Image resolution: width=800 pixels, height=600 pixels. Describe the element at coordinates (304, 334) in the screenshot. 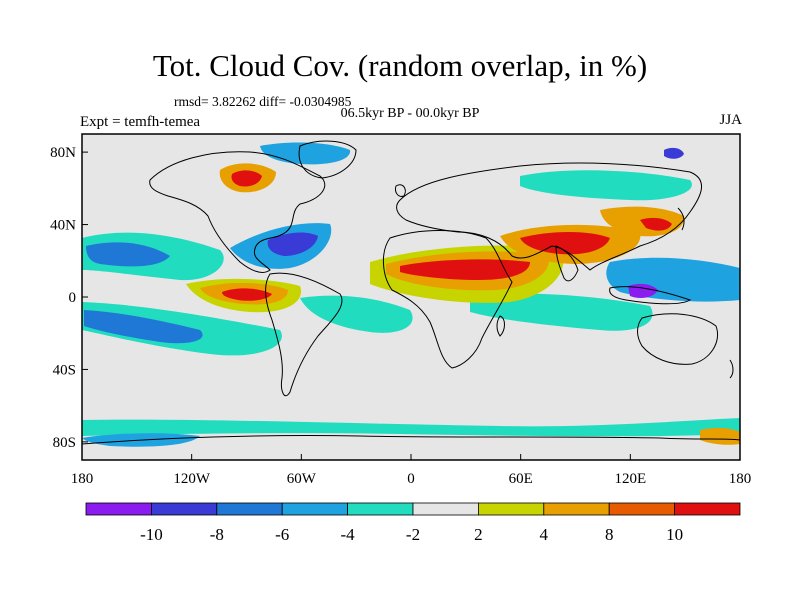

I see `coastline-south-america` at that location.